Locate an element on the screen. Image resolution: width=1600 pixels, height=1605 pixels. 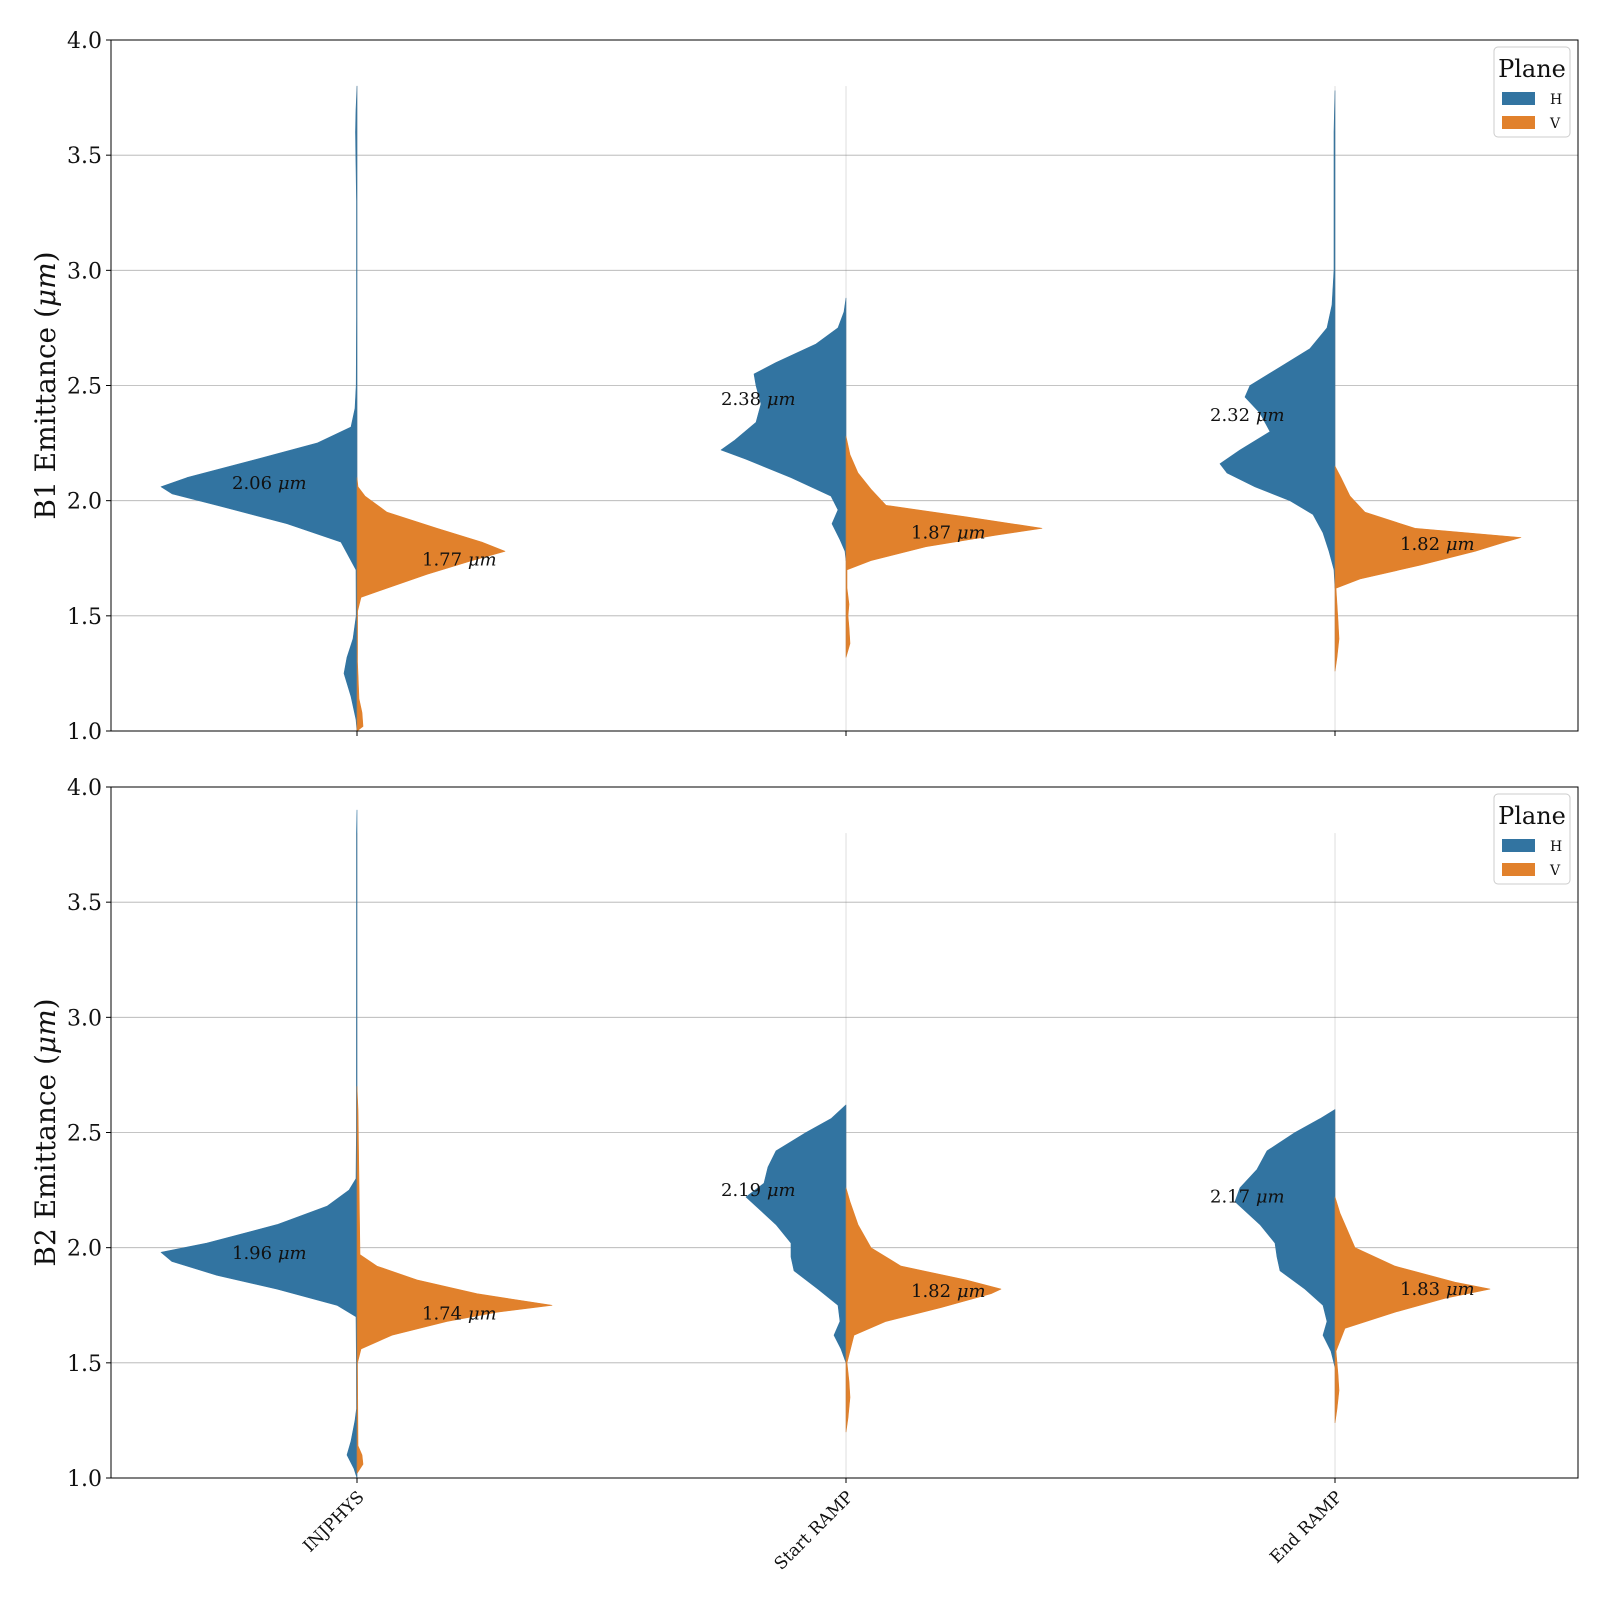
median-label-h-1: 1.96 μm is located at coordinates (269, 1253).